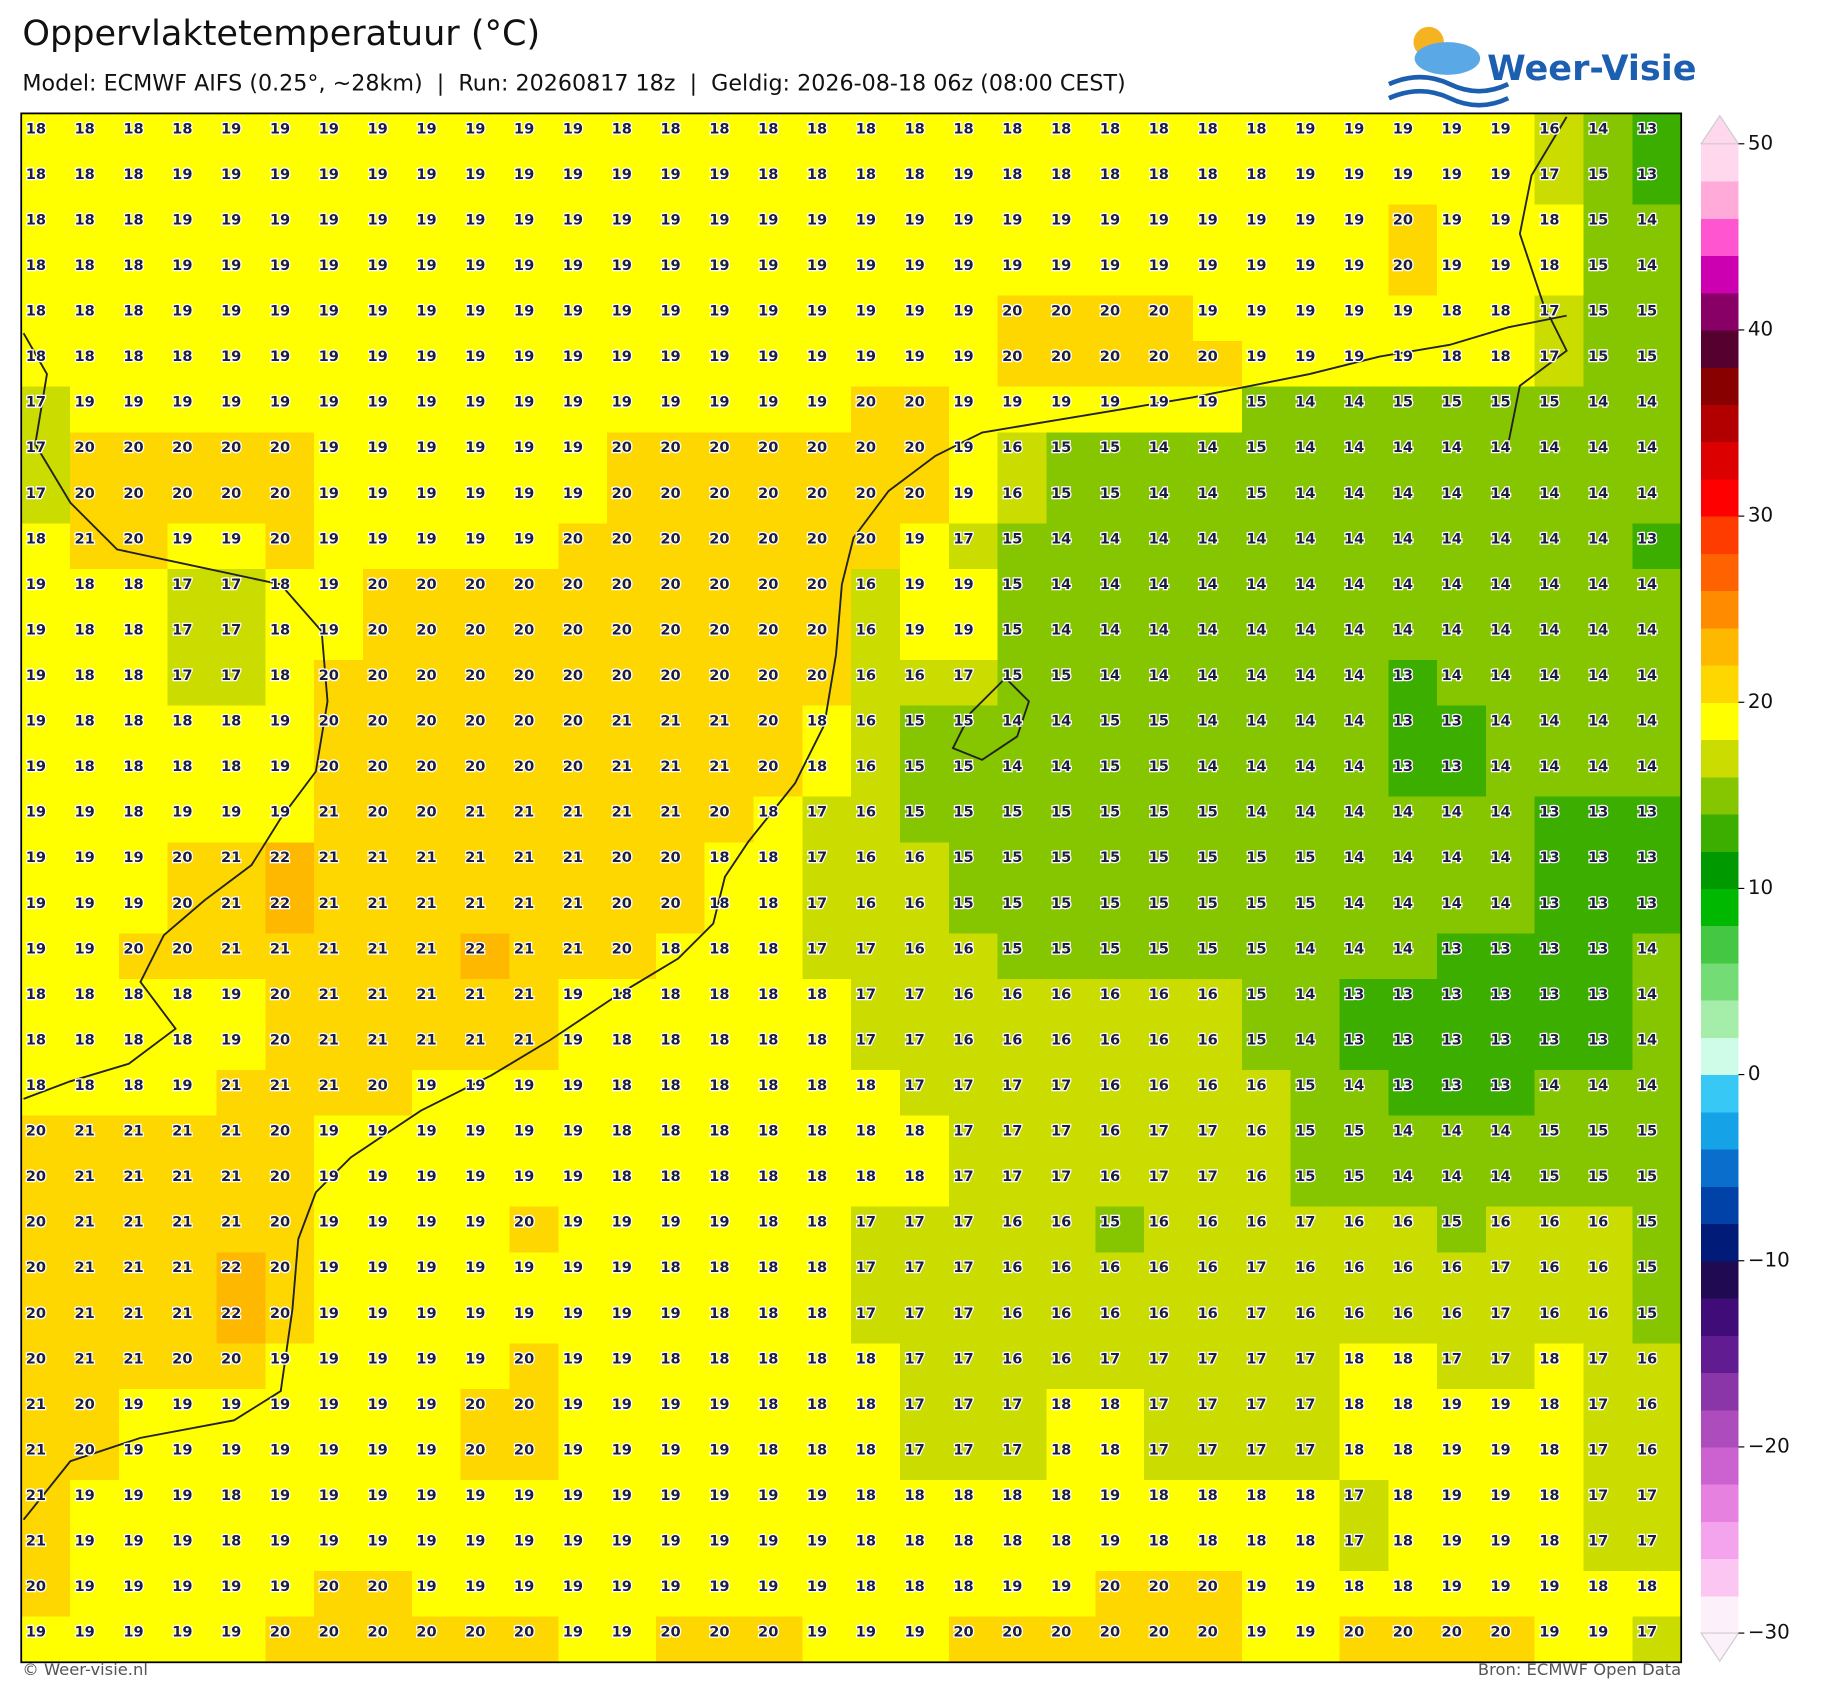 The image size is (1824, 1681). What do you see at coordinates (1500, 948) in the screenshot?
I see `temperature-label: 13` at bounding box center [1500, 948].